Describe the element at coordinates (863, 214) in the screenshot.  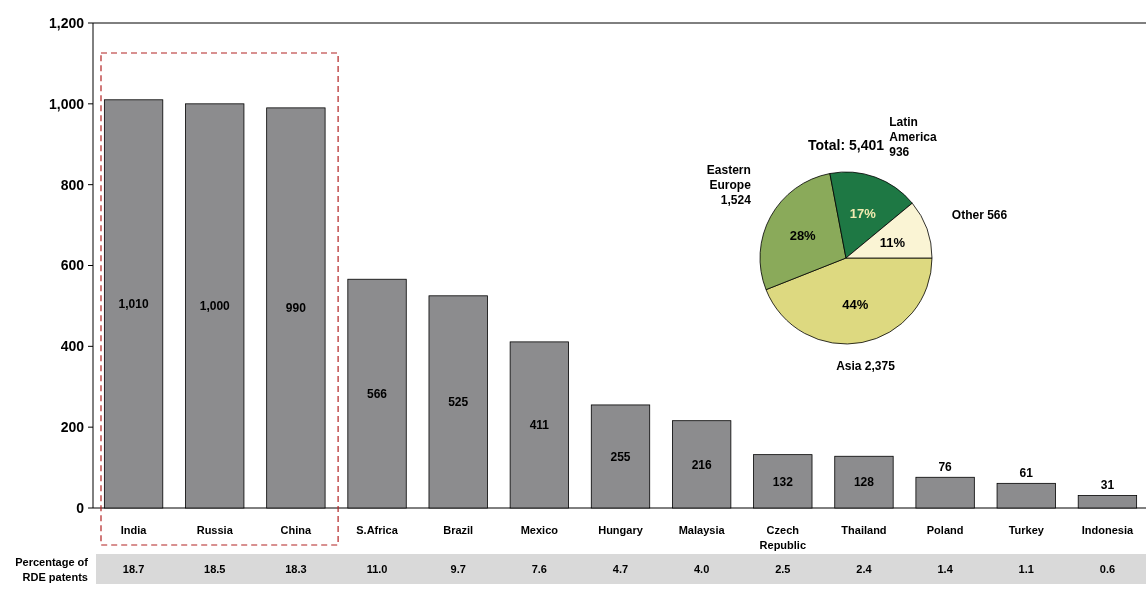
I see `data-label: 17%` at that location.